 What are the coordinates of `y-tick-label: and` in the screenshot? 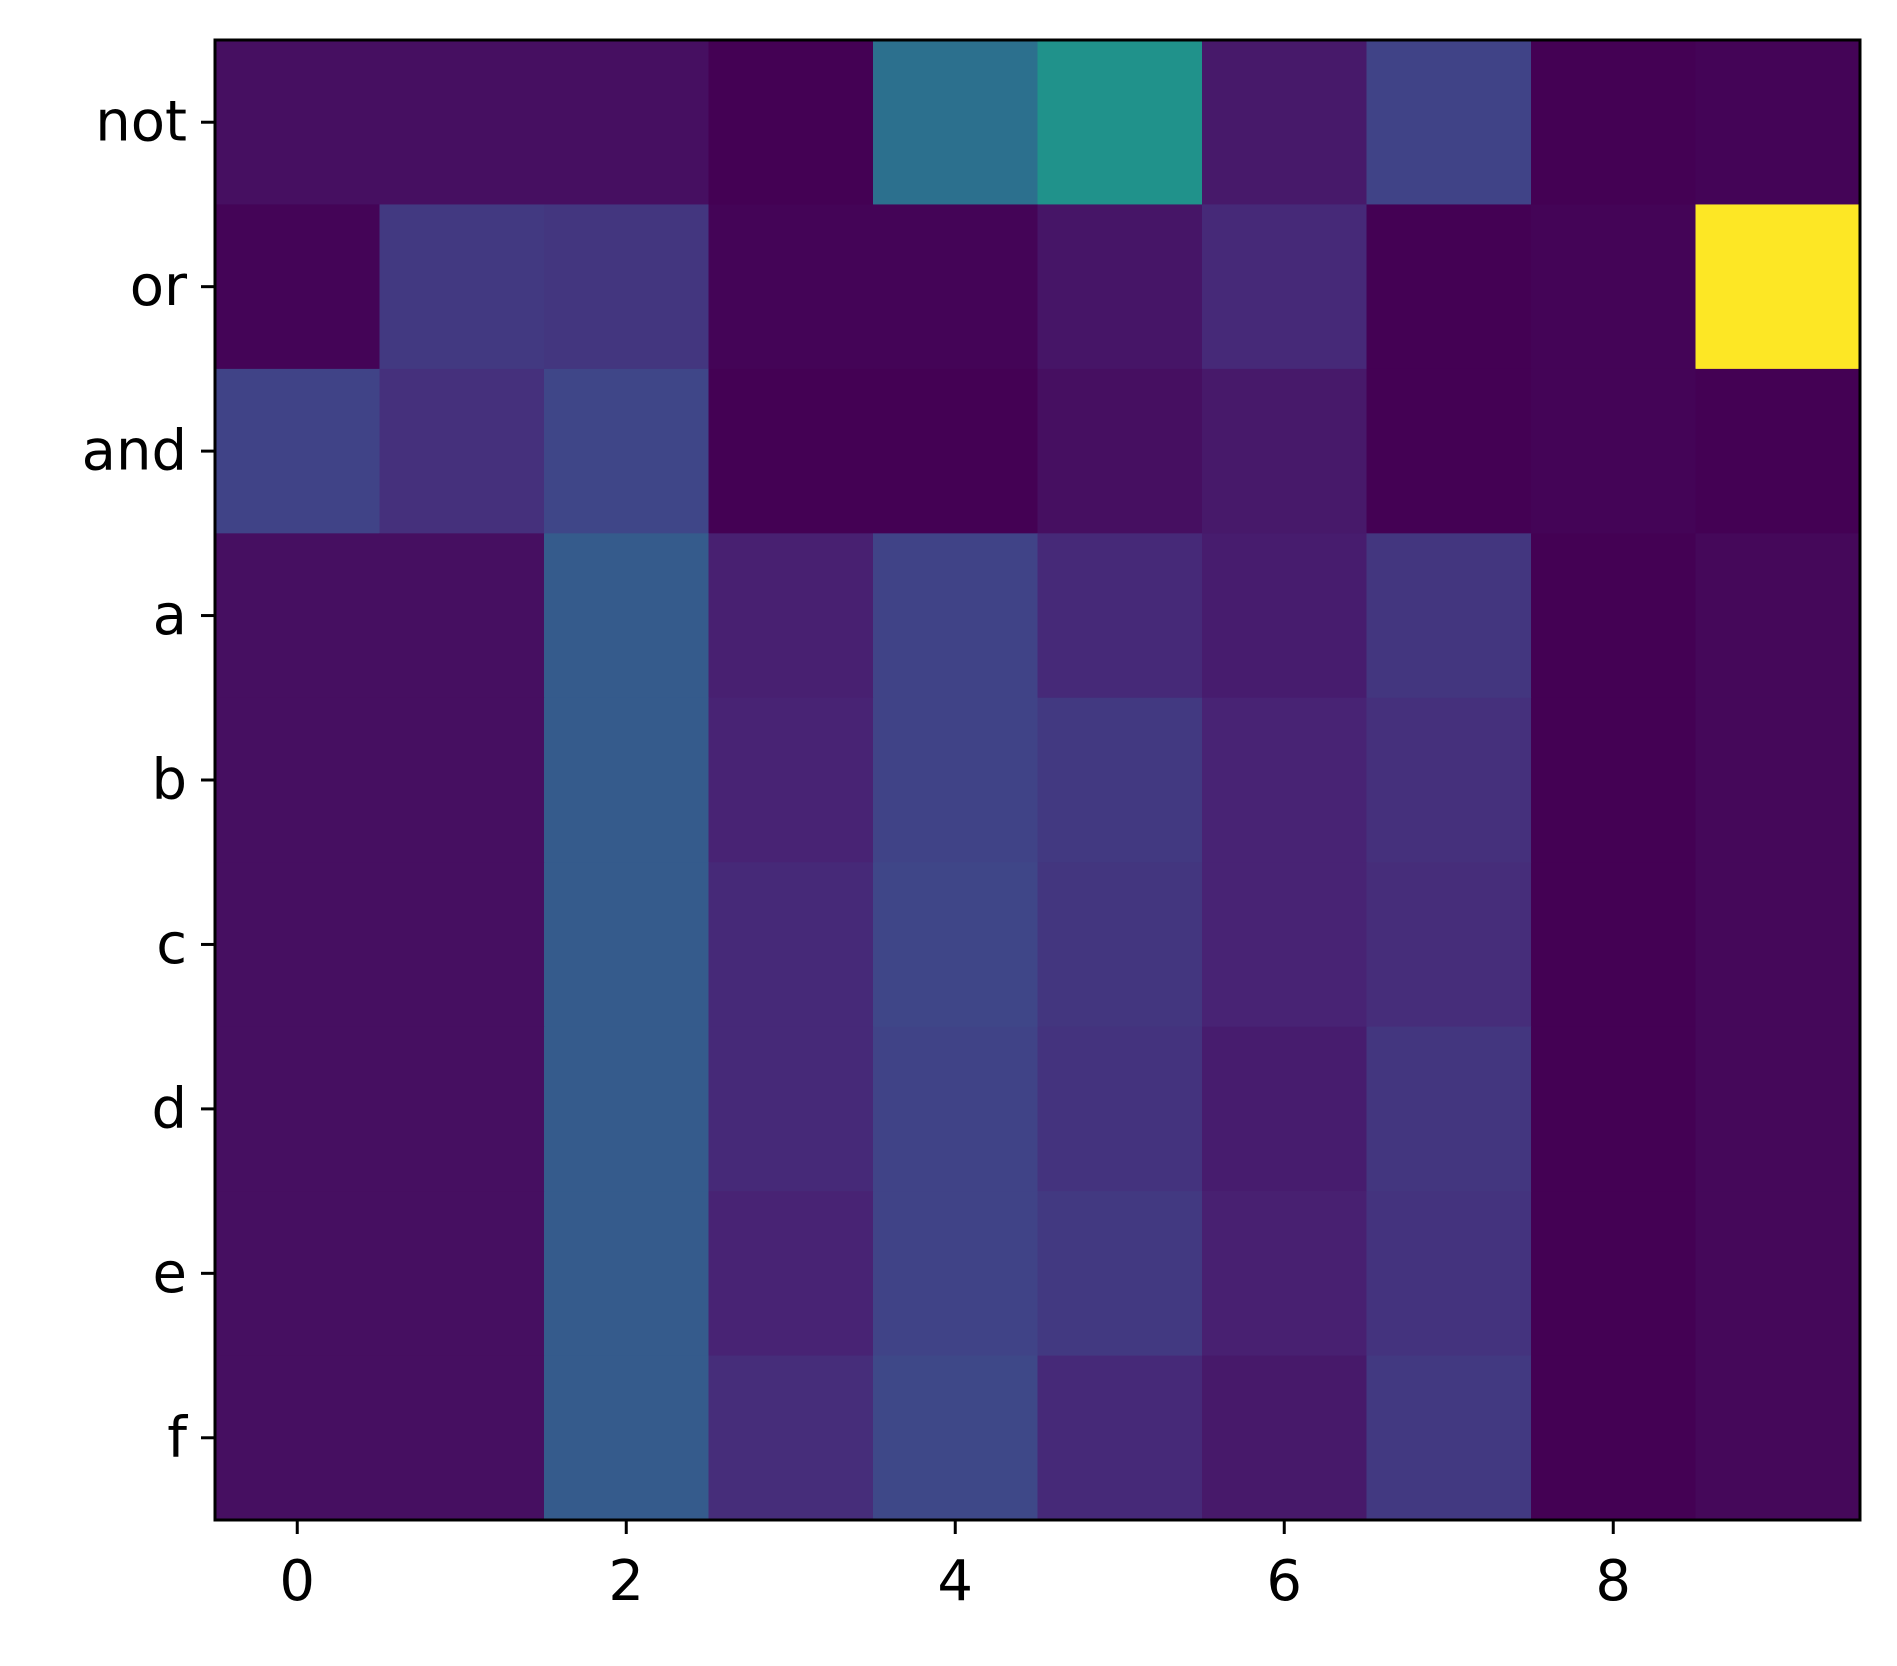 It's located at (134, 451).